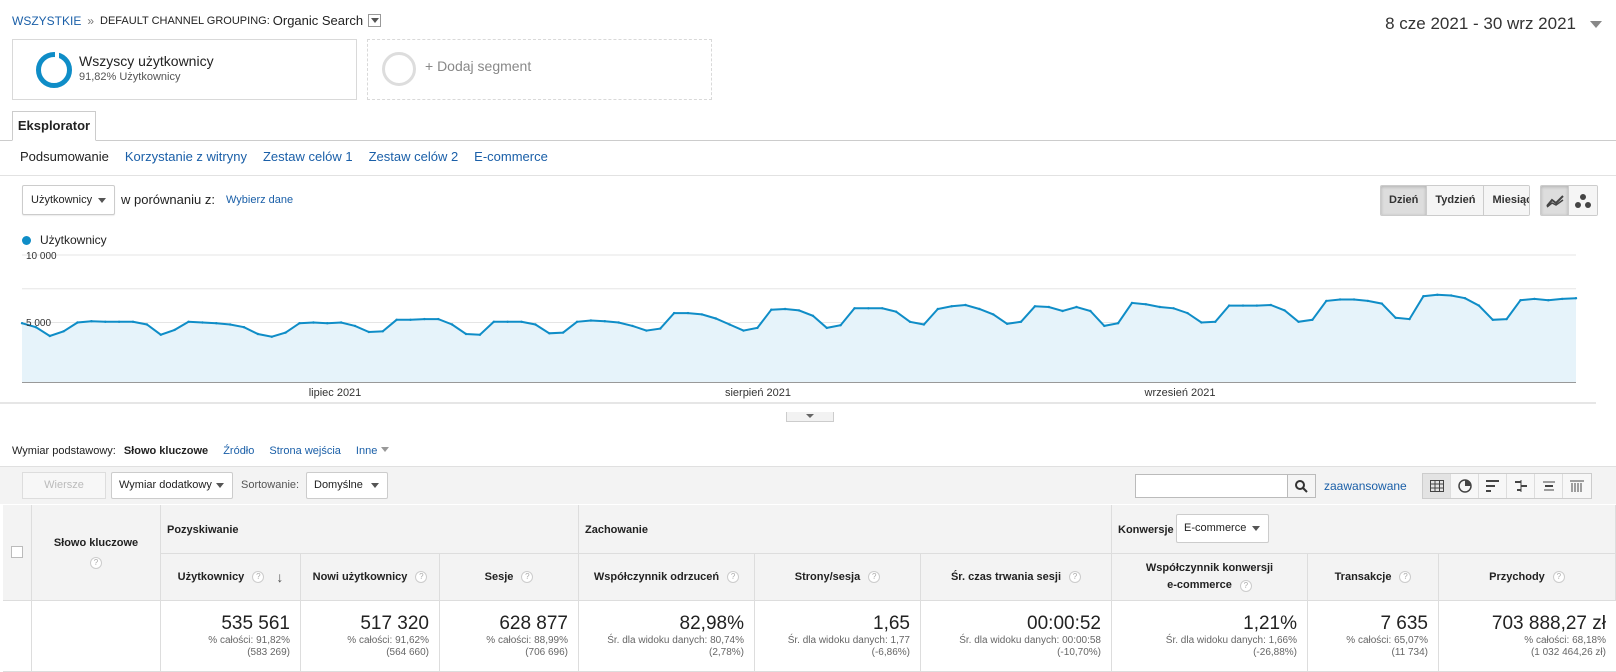 The height and width of the screenshot is (672, 1616). Describe the element at coordinates (68, 200) in the screenshot. I see `metric-select: Użytkownicy` at that location.